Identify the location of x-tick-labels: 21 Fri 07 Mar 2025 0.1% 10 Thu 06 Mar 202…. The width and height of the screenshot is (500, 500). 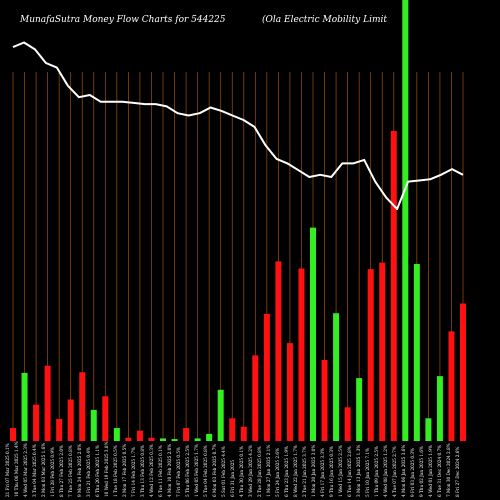
(232, 469).